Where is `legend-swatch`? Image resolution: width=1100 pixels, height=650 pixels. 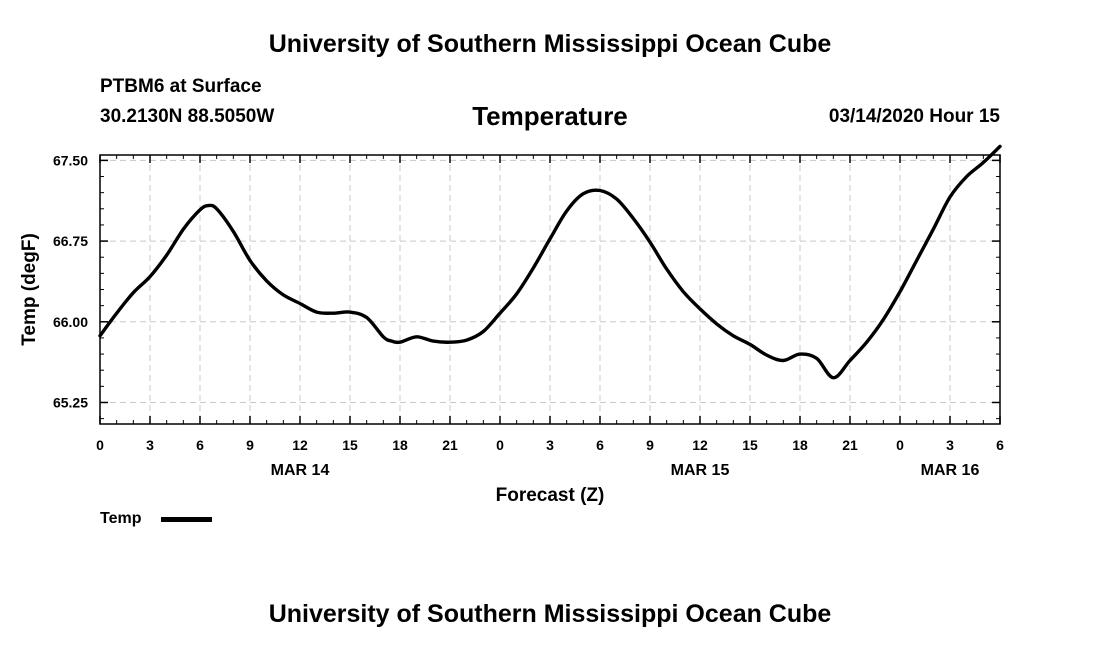 legend-swatch is located at coordinates (186, 519).